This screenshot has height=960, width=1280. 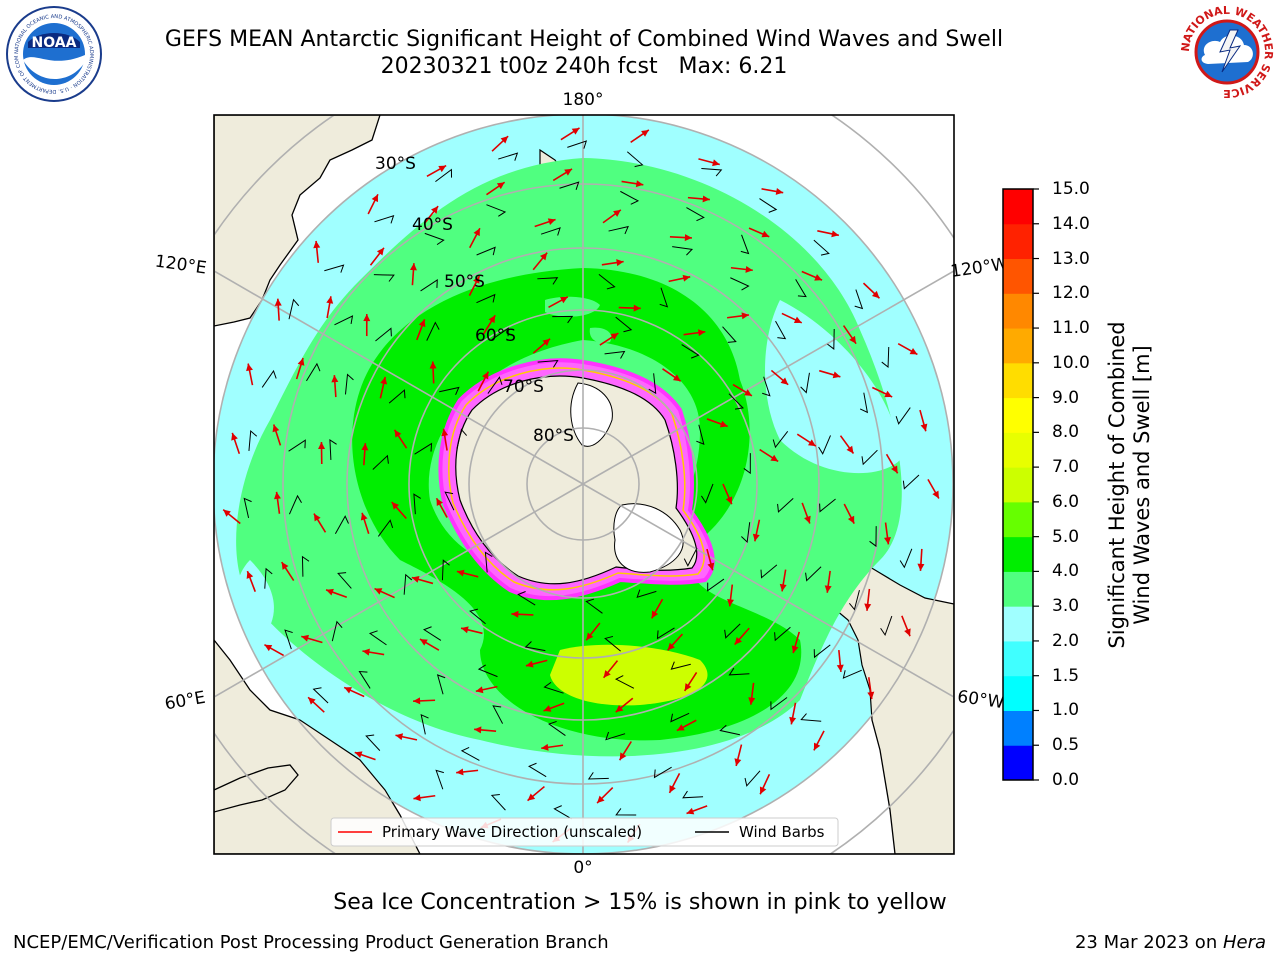 I want to click on colorbar-tick-label: 1.0, so click(x=1066, y=710).